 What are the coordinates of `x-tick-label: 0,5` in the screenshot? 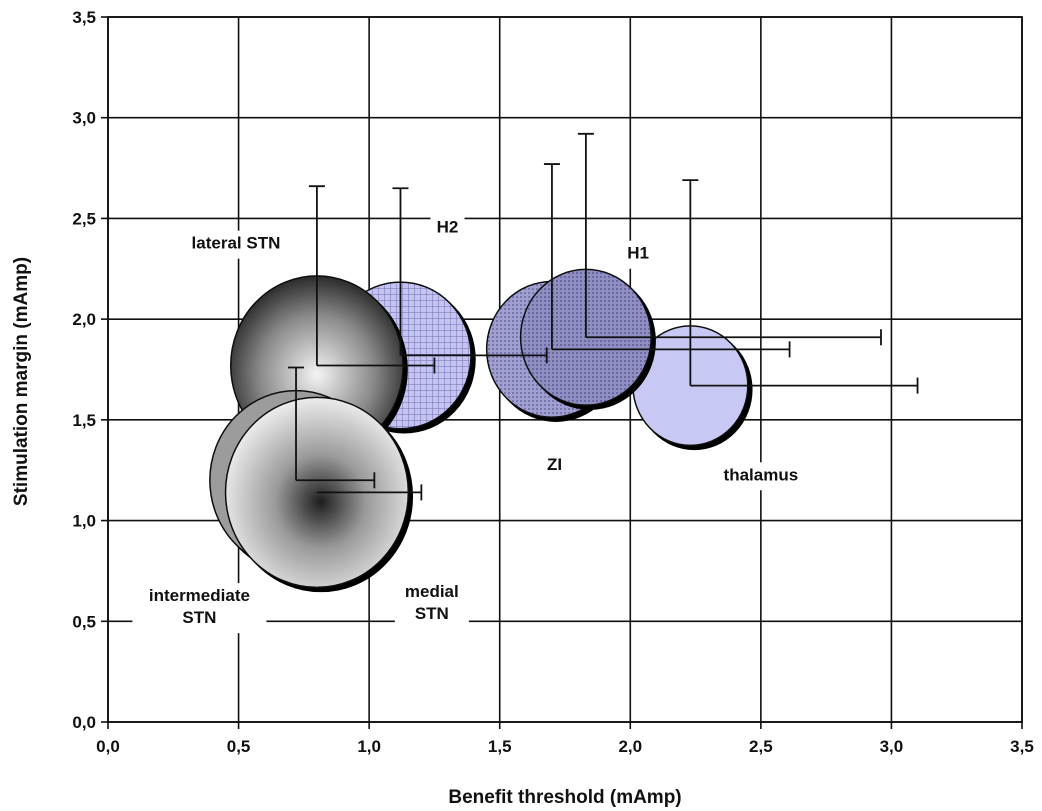 It's located at (239, 746).